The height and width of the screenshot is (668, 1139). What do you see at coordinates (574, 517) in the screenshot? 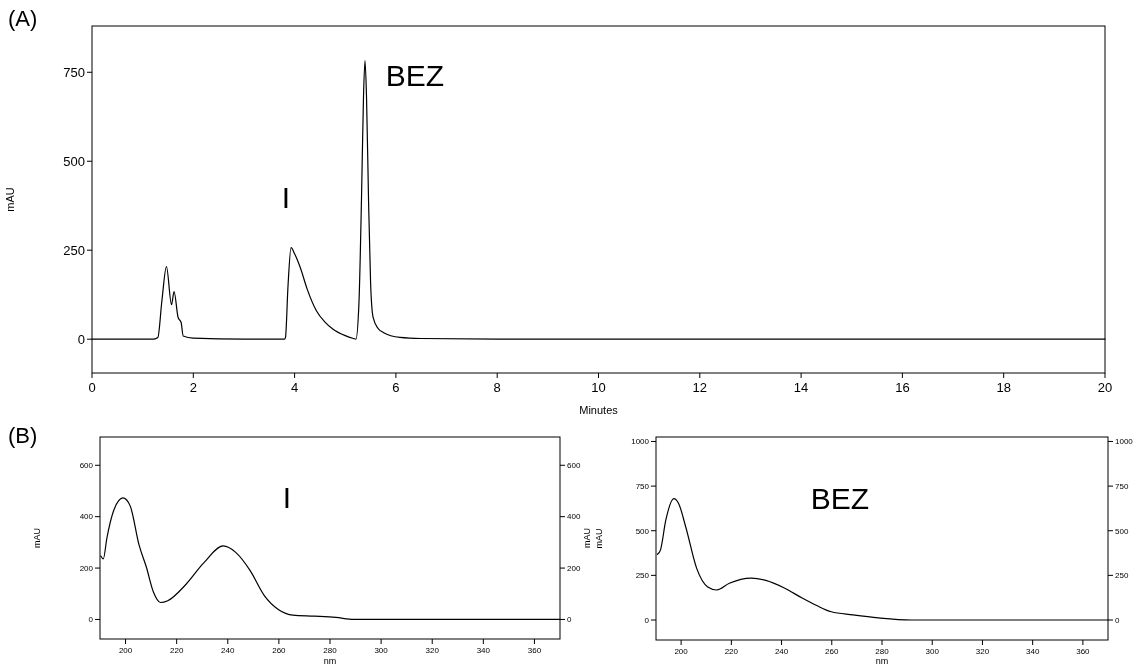
I see `y2-tick-label: 400` at bounding box center [574, 517].